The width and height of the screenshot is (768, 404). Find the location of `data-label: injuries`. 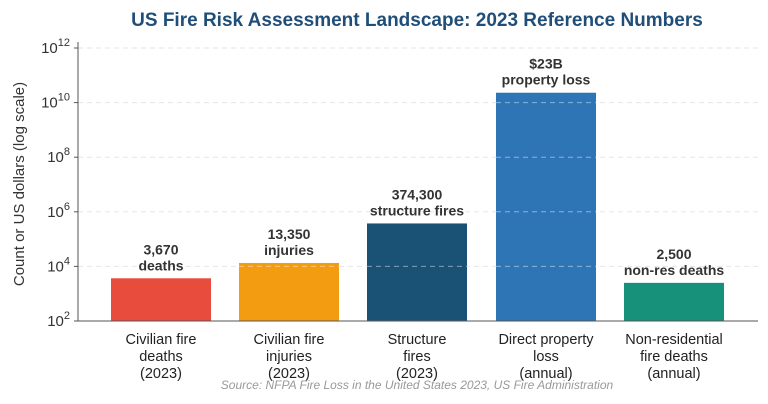

data-label: injuries is located at coordinates (289, 250).